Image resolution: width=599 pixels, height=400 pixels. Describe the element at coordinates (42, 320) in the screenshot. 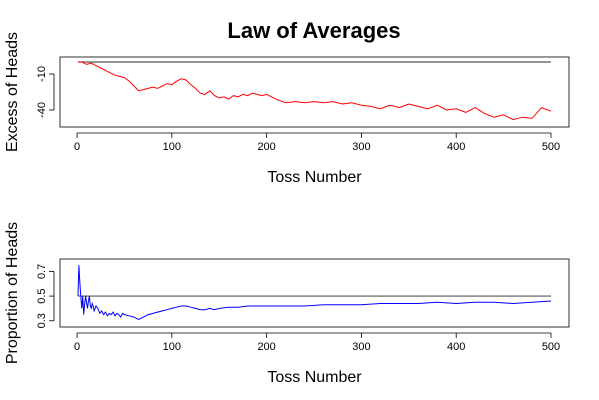

I see `proportion-of-heads-y-tick-label: 0.3` at that location.